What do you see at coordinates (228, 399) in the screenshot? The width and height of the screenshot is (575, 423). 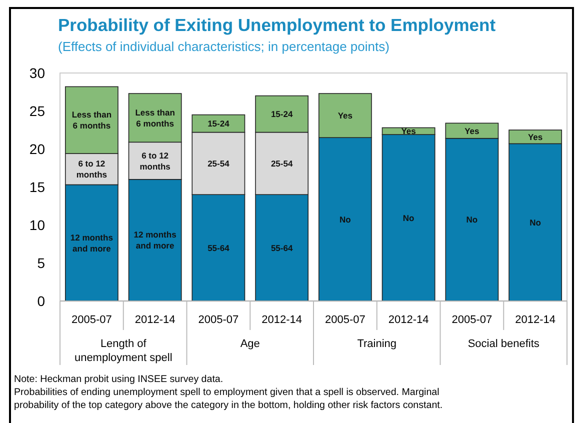 I see `text: Probabilities of ending unemployment spell to employment given that a spell is observed. Marginal probability of the top category above the category in the bottom, holding other risk factors constant.` at bounding box center [228, 399].